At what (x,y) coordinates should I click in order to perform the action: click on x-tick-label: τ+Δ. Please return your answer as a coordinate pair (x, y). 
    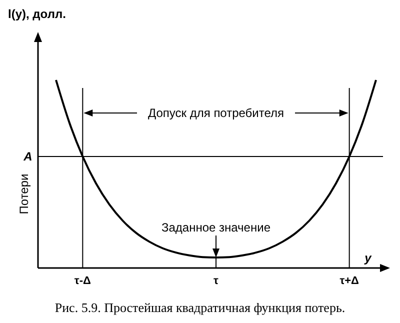
    Looking at the image, I should click on (350, 281).